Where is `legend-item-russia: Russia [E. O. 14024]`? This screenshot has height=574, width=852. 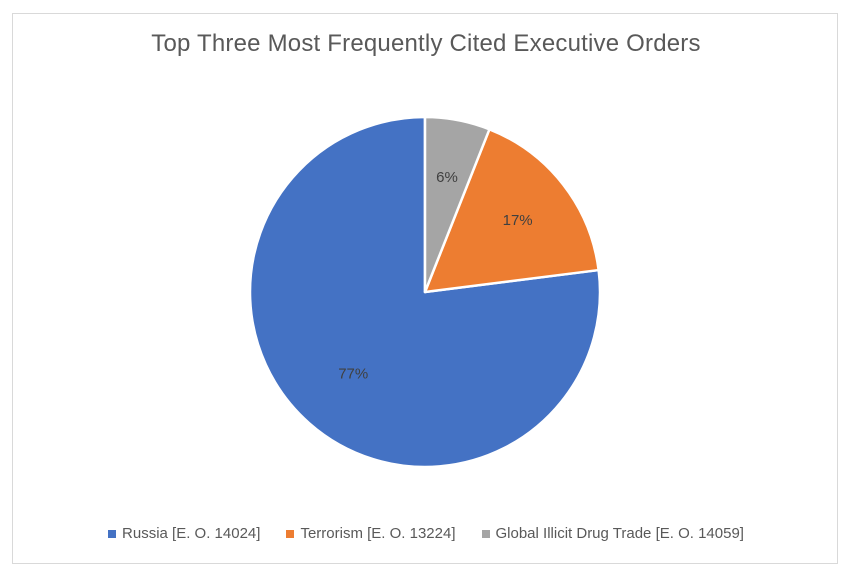
legend-item-russia: Russia [E. O. 14024] is located at coordinates (184, 533).